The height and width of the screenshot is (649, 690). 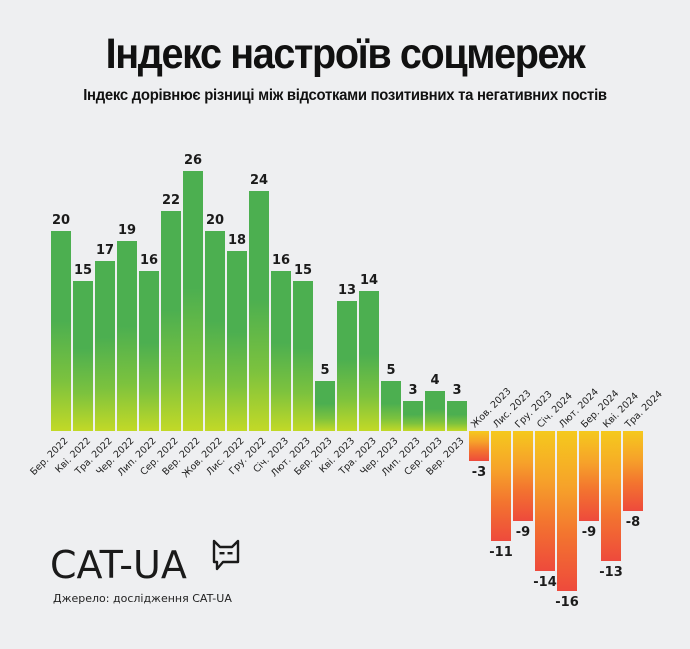 I want to click on value-label: 26, so click(x=193, y=160).